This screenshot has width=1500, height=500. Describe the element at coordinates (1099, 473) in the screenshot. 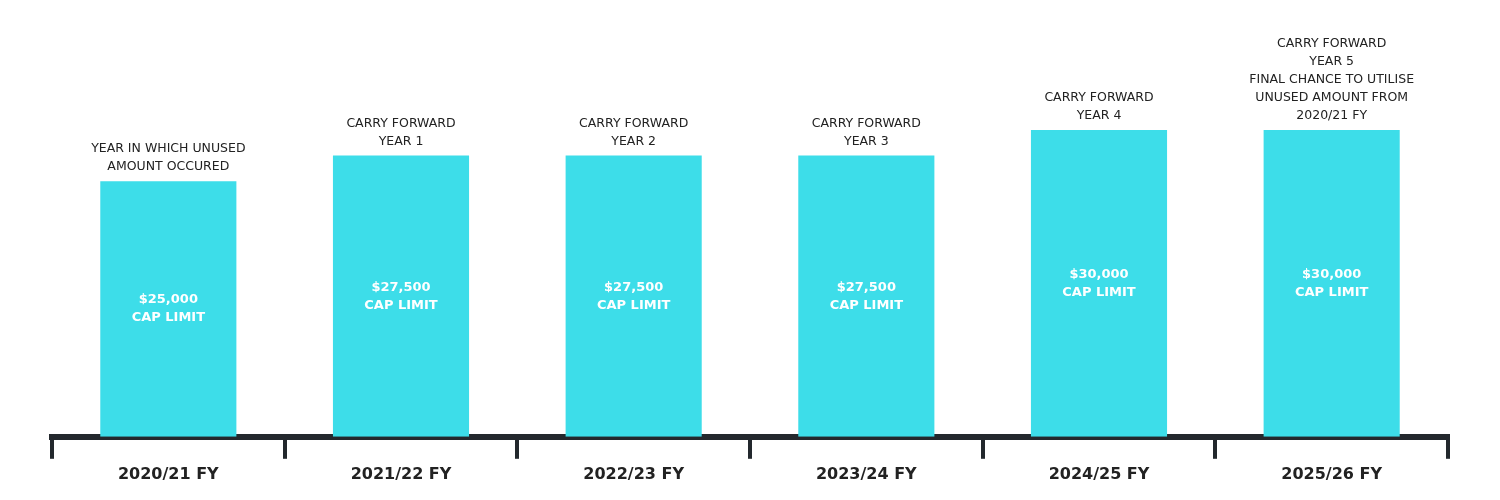

I see `x-tick-label: 2024/25 FY` at that location.